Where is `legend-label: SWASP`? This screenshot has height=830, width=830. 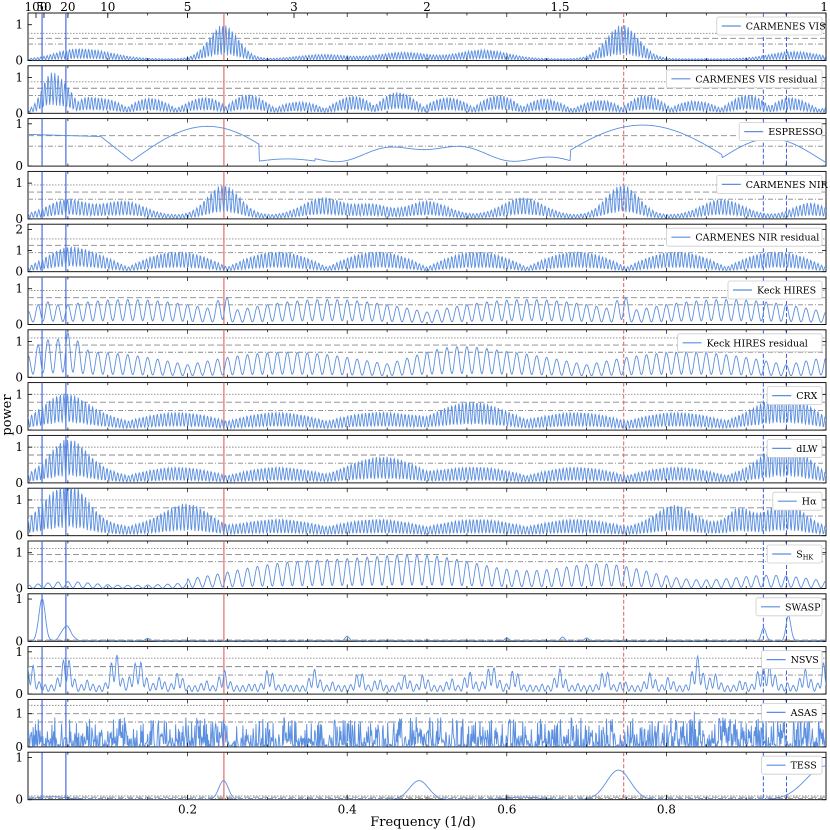 legend-label: SWASP is located at coordinates (803, 607).